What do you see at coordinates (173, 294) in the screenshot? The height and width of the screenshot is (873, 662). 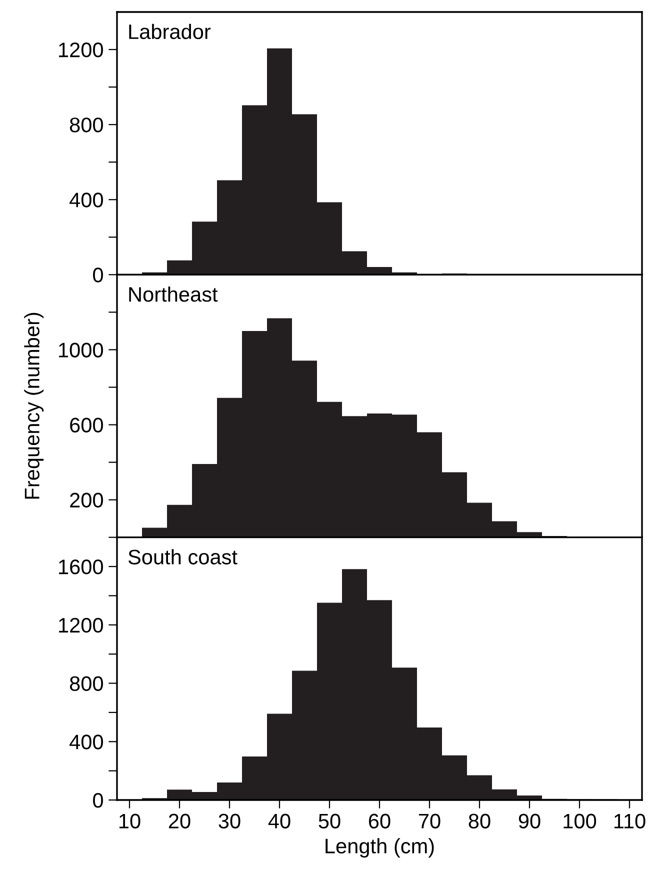 I see `chart-title: Northeast` at bounding box center [173, 294].